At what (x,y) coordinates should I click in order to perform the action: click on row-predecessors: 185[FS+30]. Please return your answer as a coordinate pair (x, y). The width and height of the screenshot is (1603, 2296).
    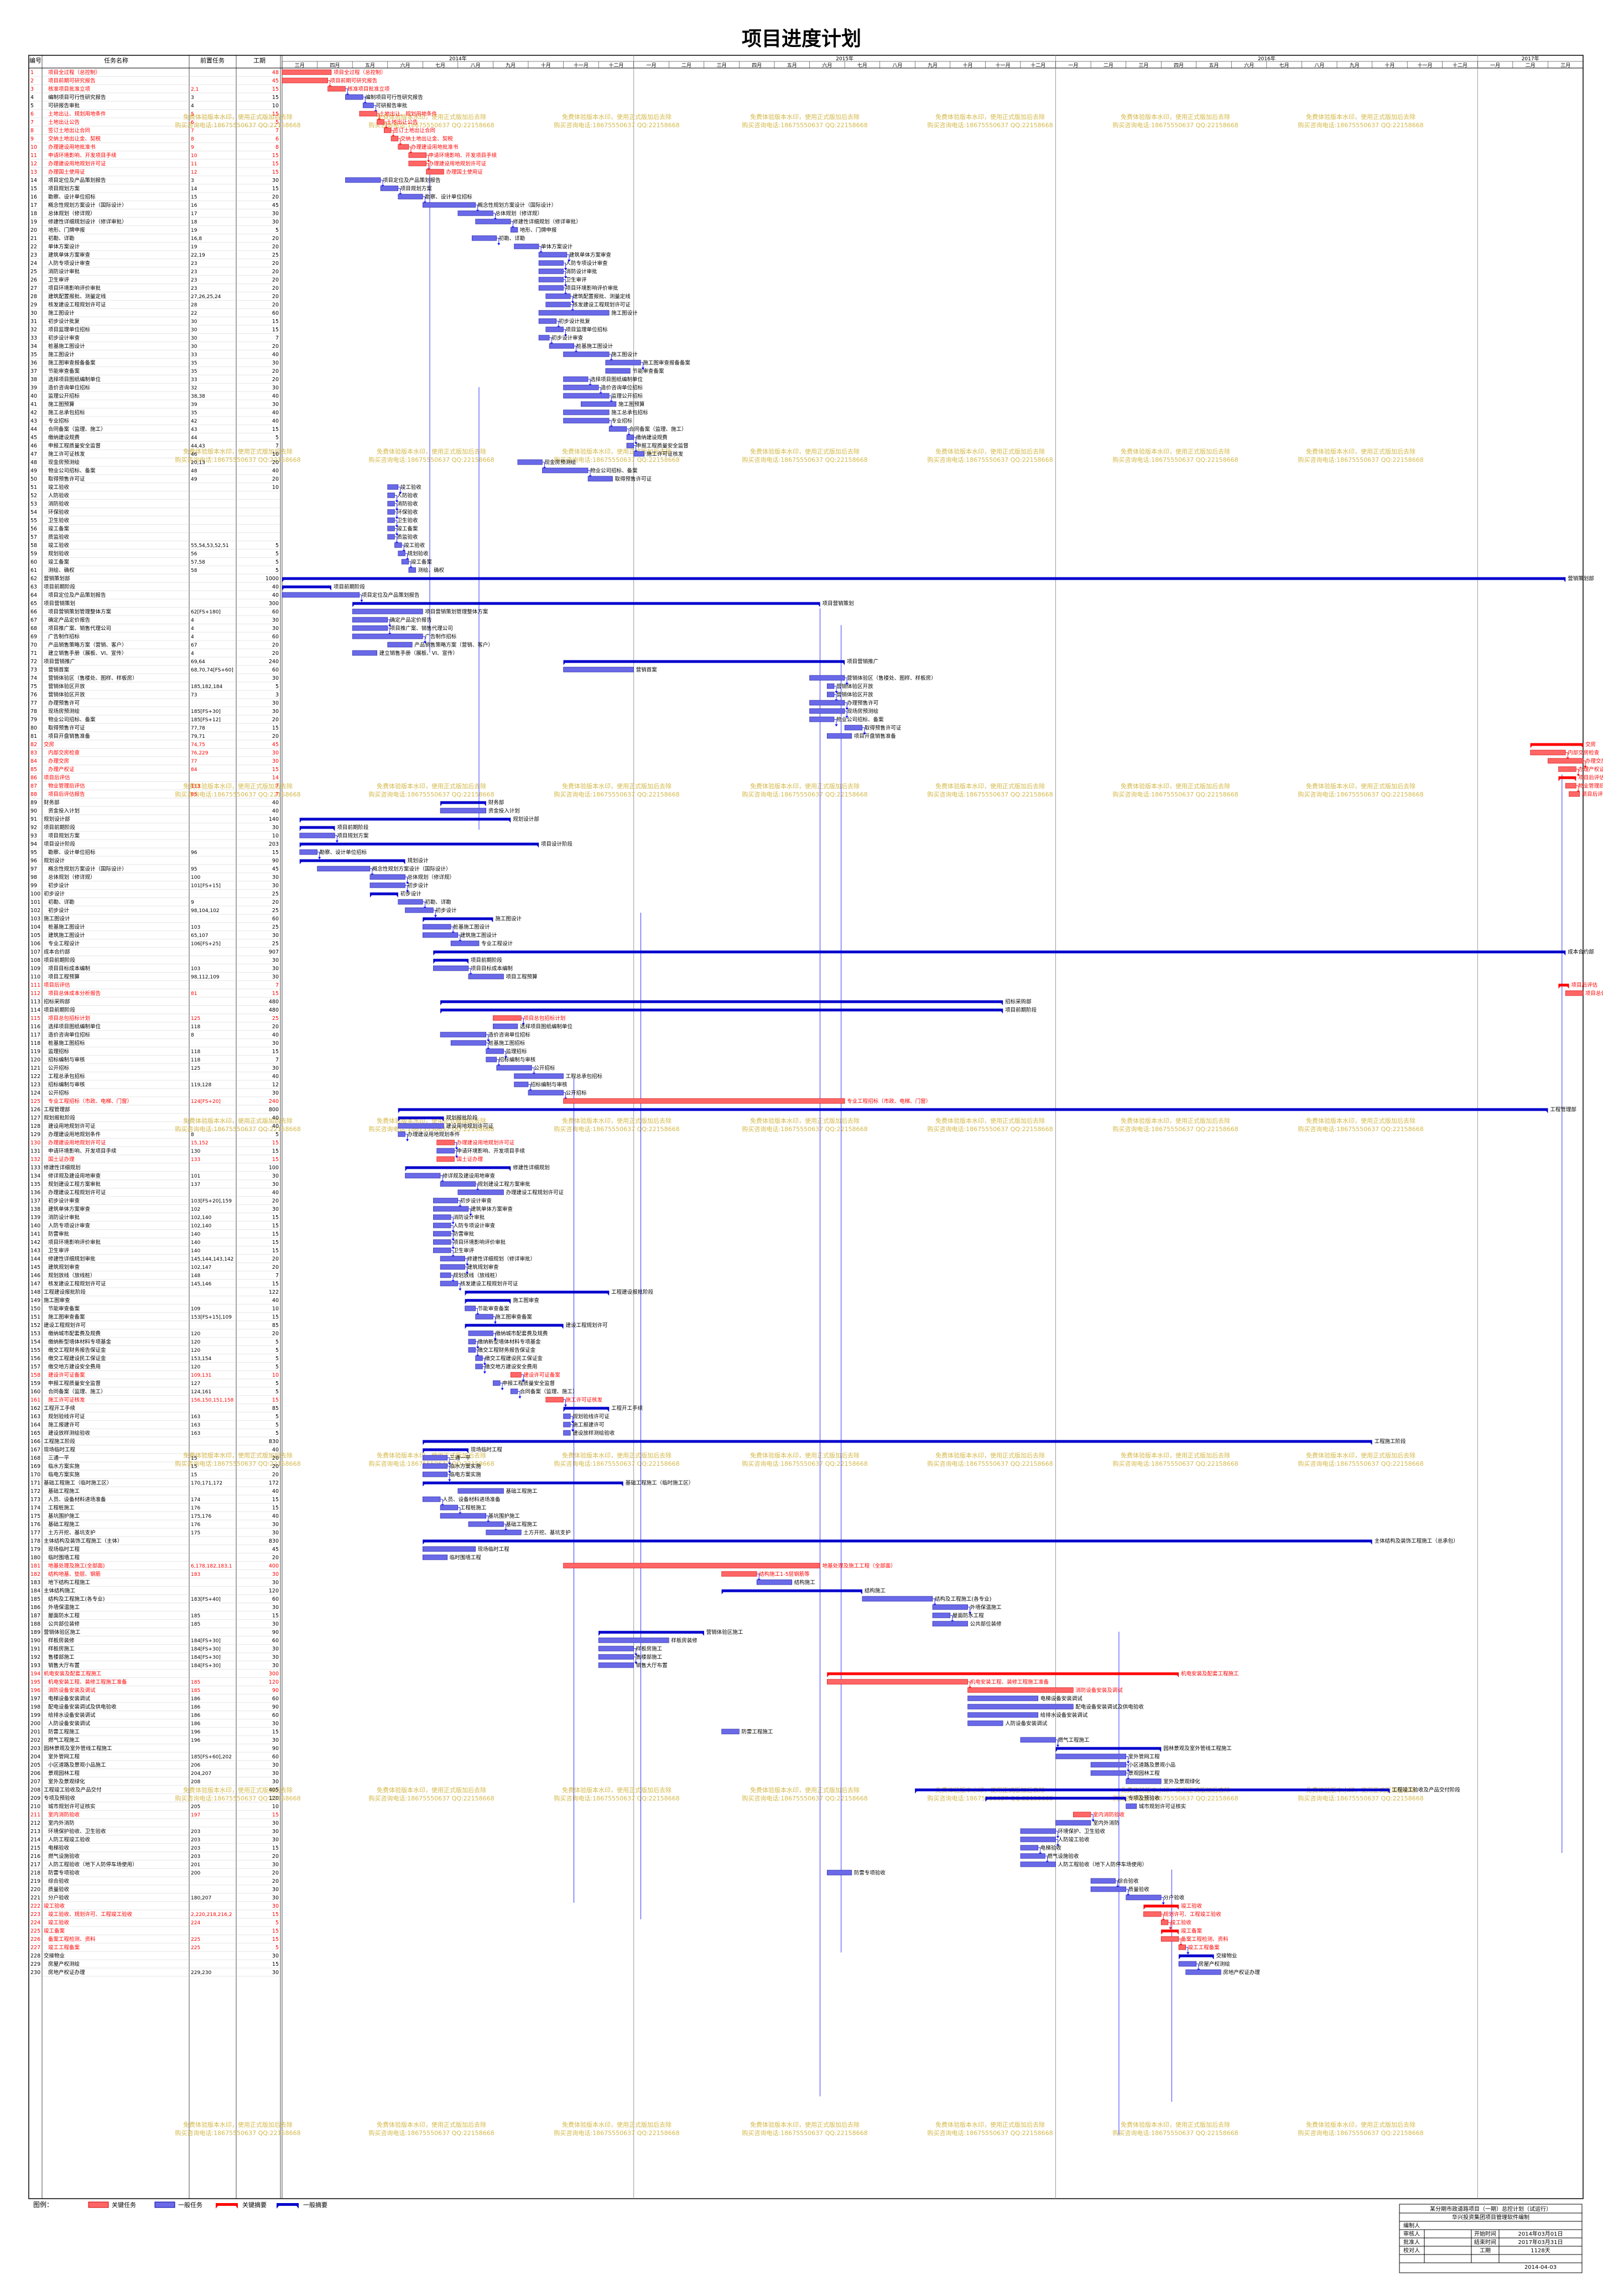
    Looking at the image, I should click on (206, 712).